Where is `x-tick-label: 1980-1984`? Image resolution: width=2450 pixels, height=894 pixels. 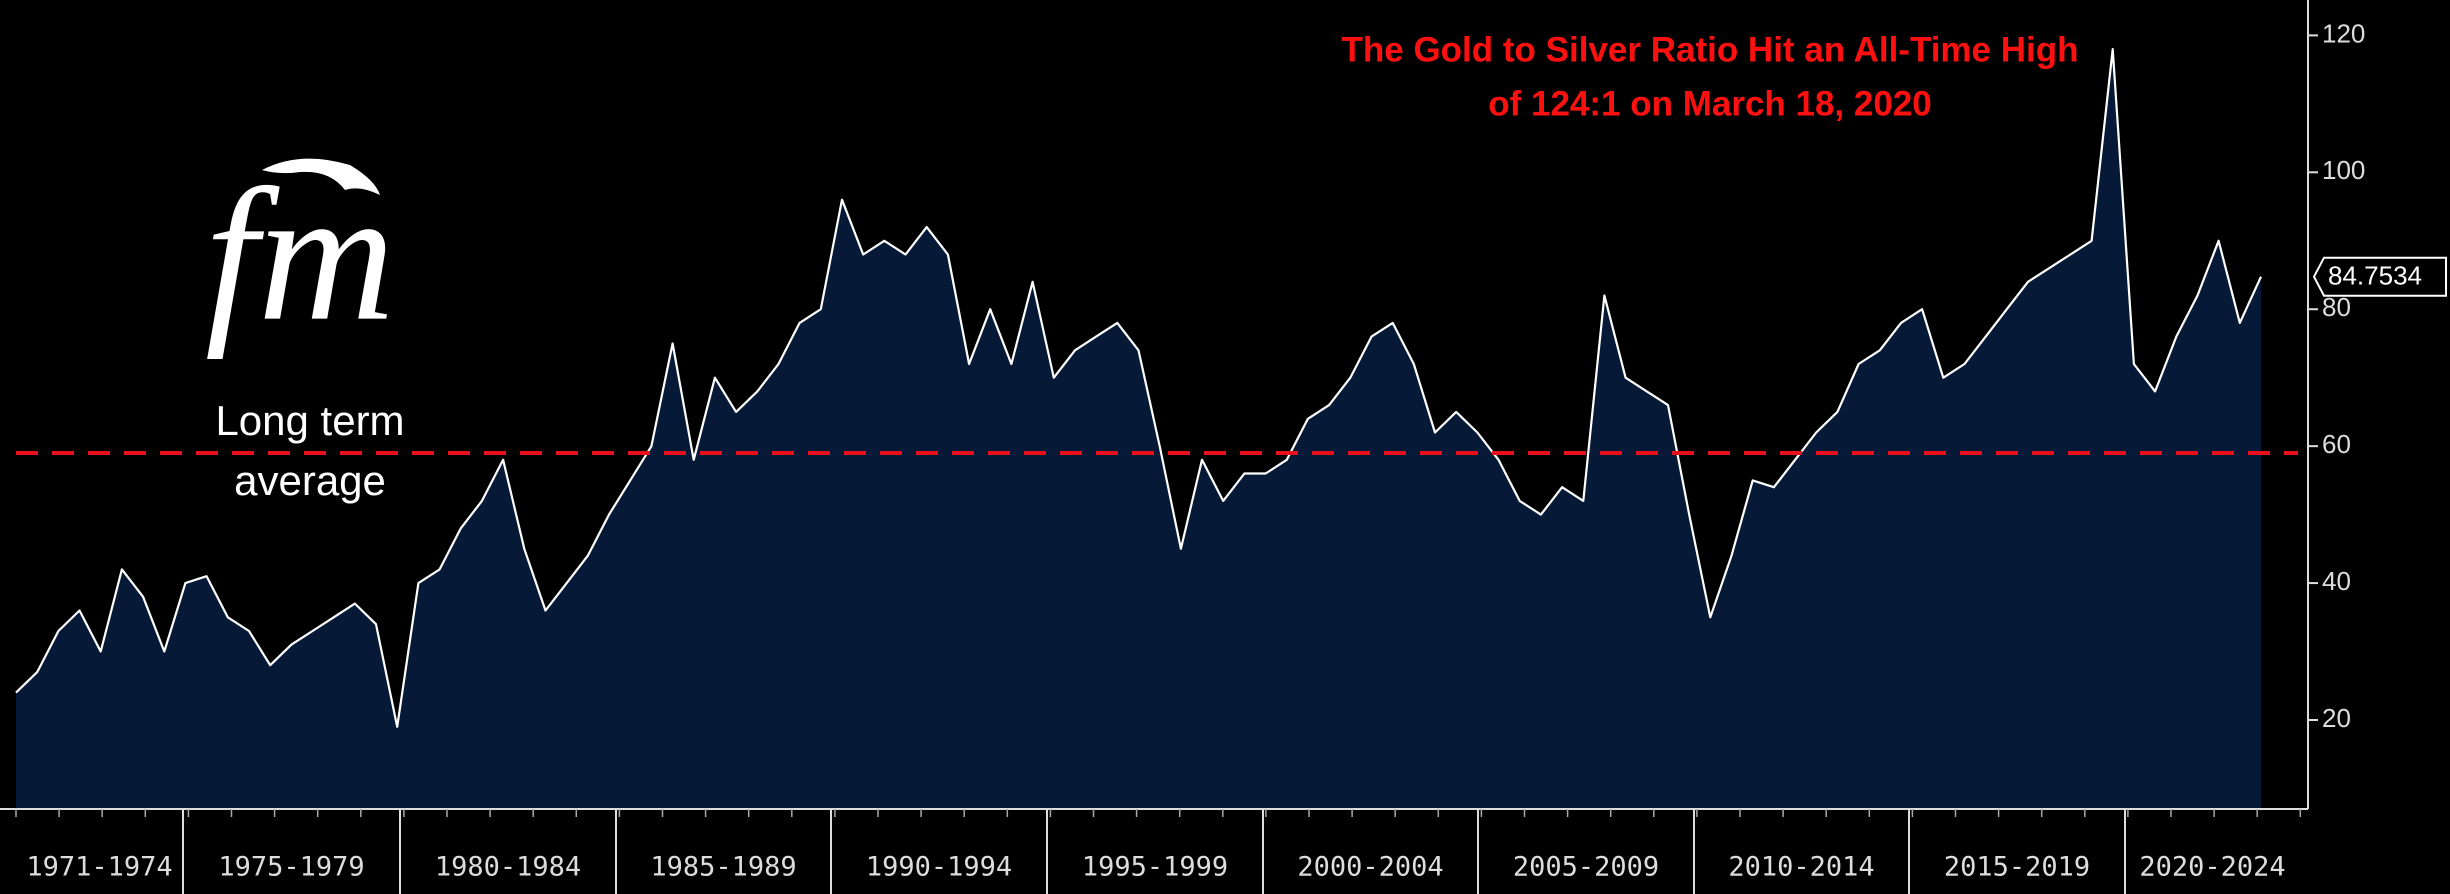 x-tick-label: 1980-1984 is located at coordinates (508, 867).